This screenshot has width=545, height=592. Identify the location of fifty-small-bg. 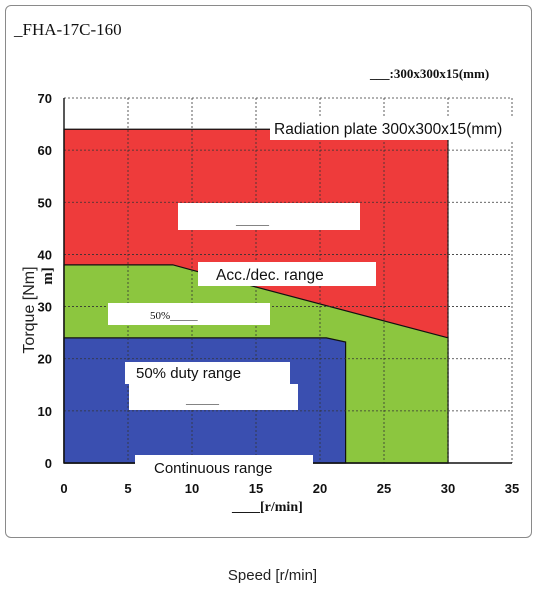
(189, 314).